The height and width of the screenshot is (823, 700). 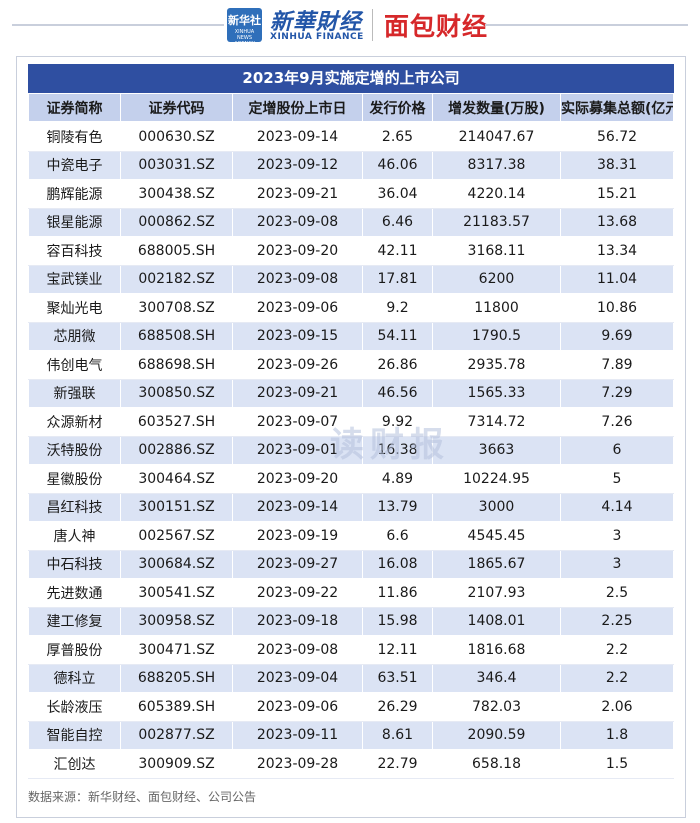 What do you see at coordinates (617, 593) in the screenshot?
I see `table-cell: 2.5` at bounding box center [617, 593].